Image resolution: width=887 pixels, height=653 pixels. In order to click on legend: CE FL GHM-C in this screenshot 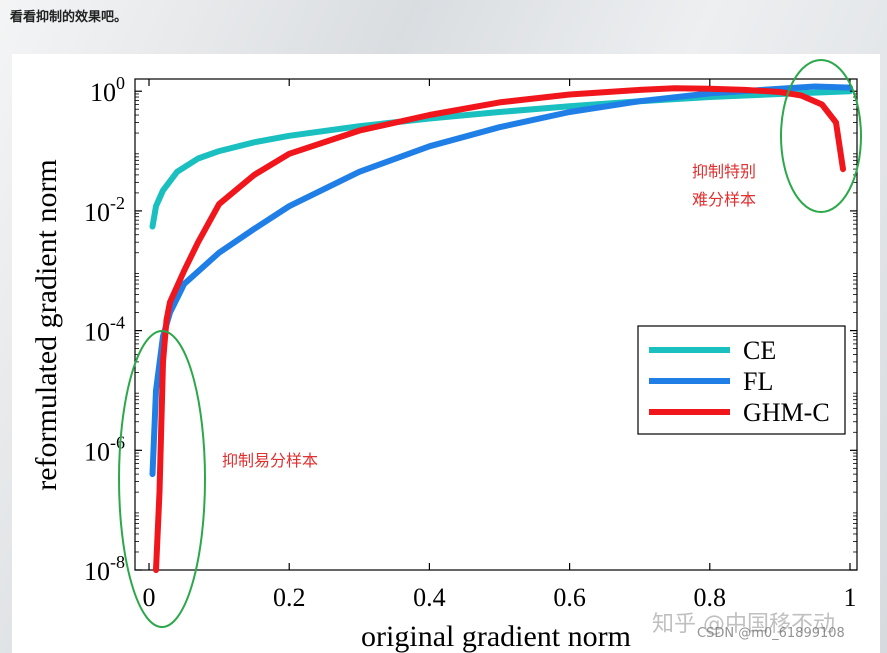, I will do `click(741, 380)`.